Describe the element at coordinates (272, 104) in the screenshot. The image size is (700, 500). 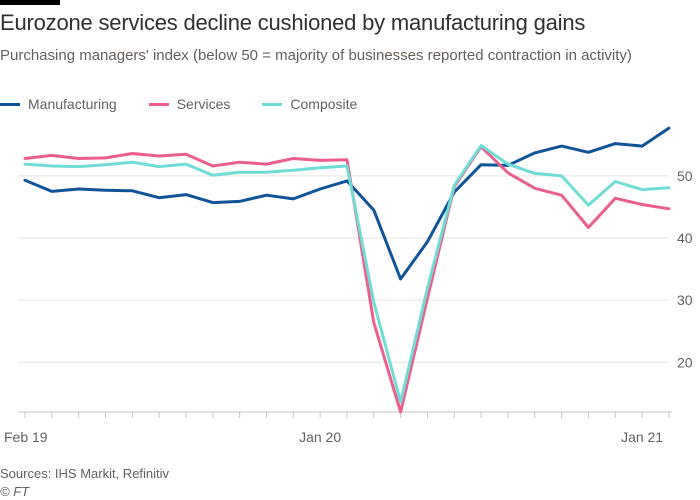
I see `legend-swatch-composite` at that location.